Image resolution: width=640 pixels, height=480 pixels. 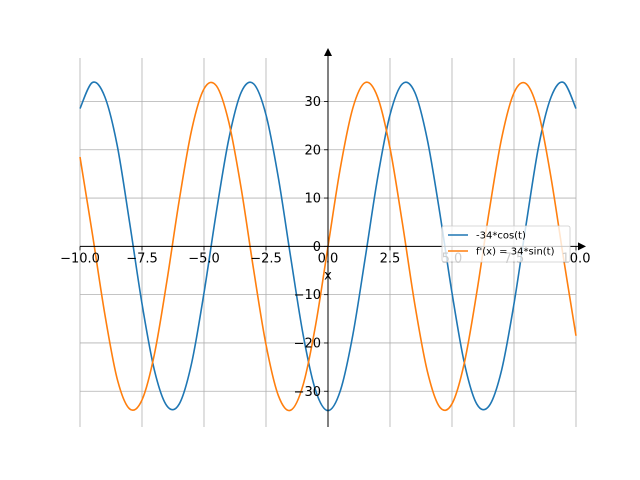 What do you see at coordinates (501, 236) in the screenshot?
I see `legend-label-1: -34*cos(t)` at bounding box center [501, 236].